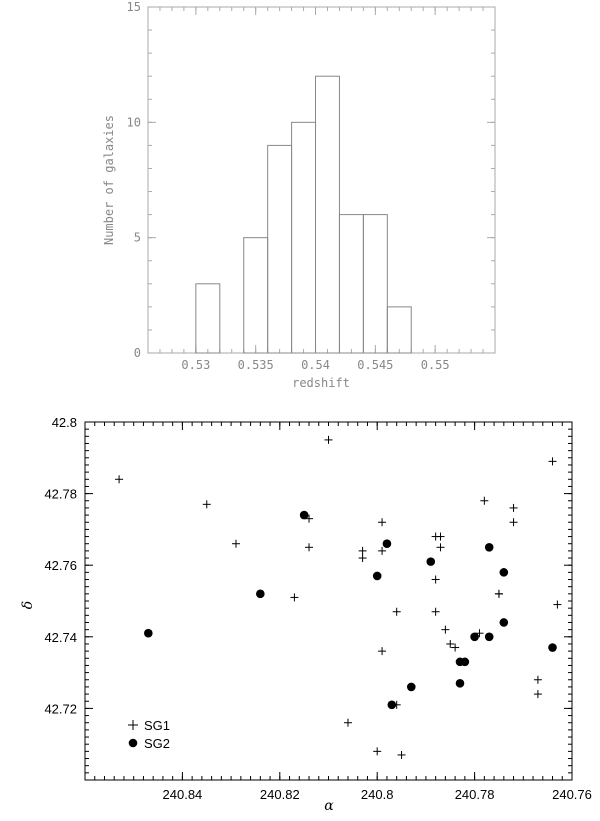  Describe the element at coordinates (137, 353) in the screenshot. I see `hist-y-tick-label: 0` at that location.